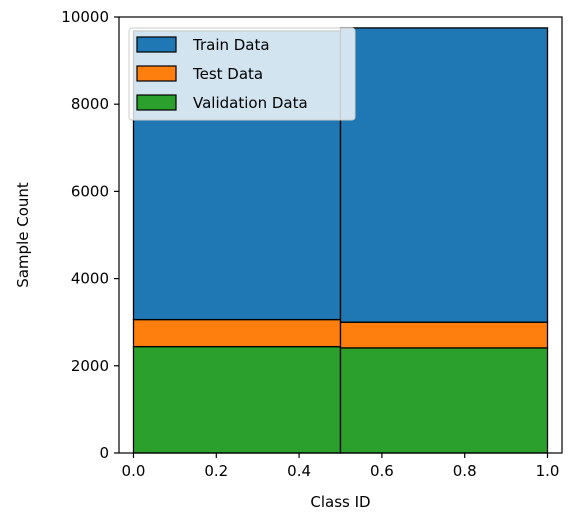 The width and height of the screenshot is (583, 527). Describe the element at coordinates (299, 471) in the screenshot. I see `x-tick-label: 0.4` at that location.